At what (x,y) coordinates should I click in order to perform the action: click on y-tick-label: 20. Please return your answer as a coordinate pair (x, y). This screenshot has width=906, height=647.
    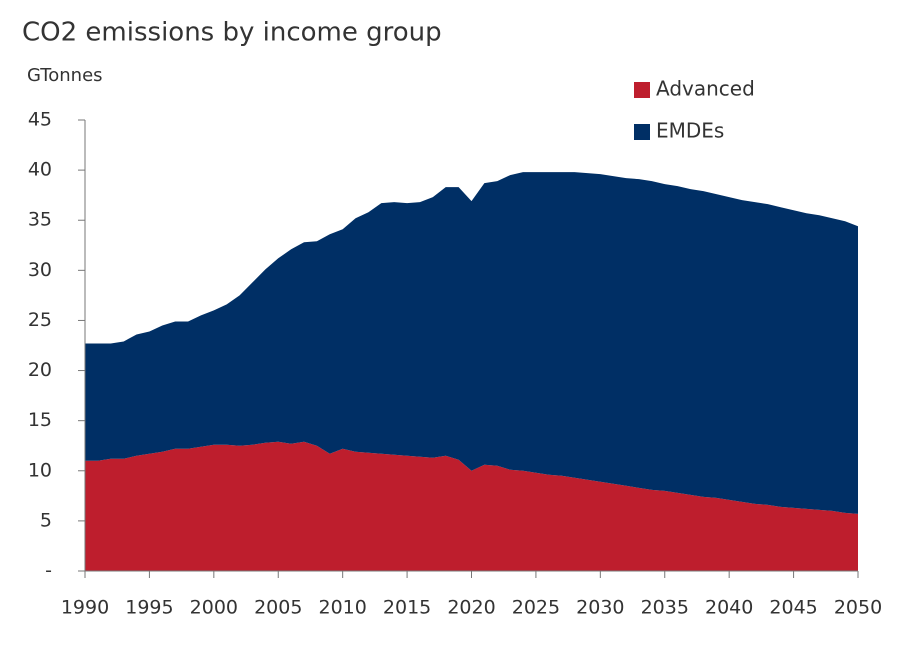
    Looking at the image, I should click on (40, 370).